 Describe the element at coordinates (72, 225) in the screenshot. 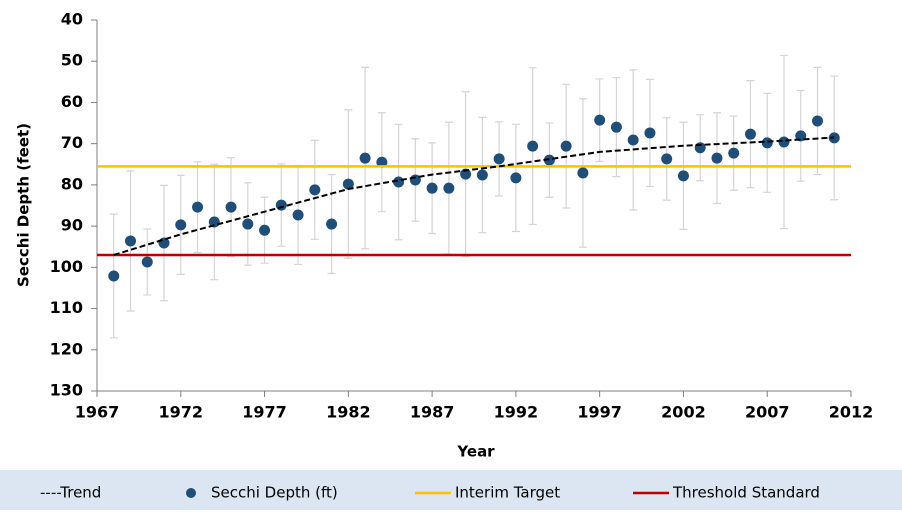

I see `y-tick-label: 90` at that location.